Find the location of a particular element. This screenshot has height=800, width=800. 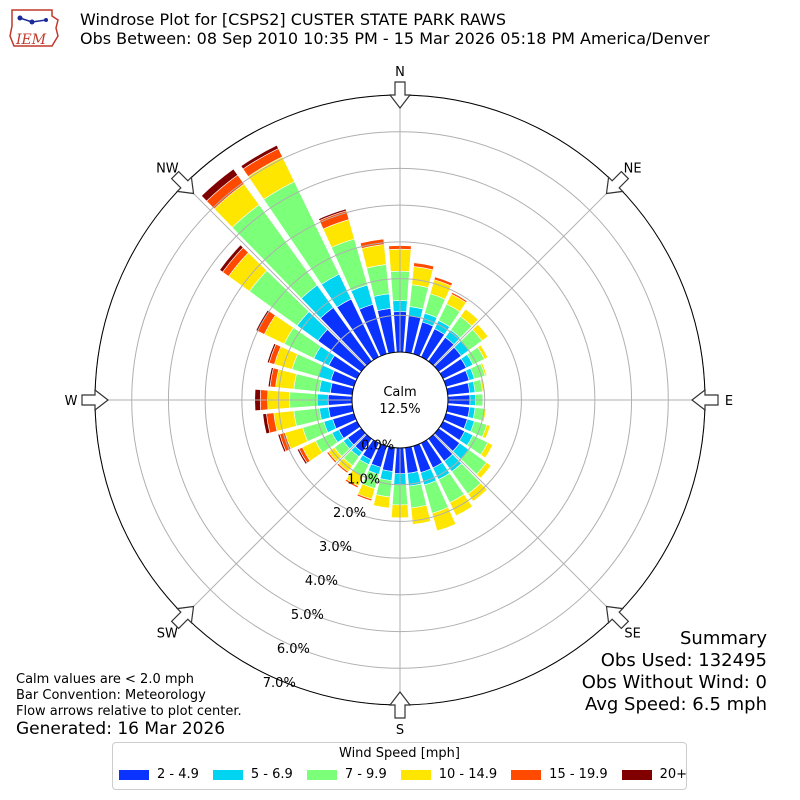

radial-tick-label: 2.0% is located at coordinates (349, 513).